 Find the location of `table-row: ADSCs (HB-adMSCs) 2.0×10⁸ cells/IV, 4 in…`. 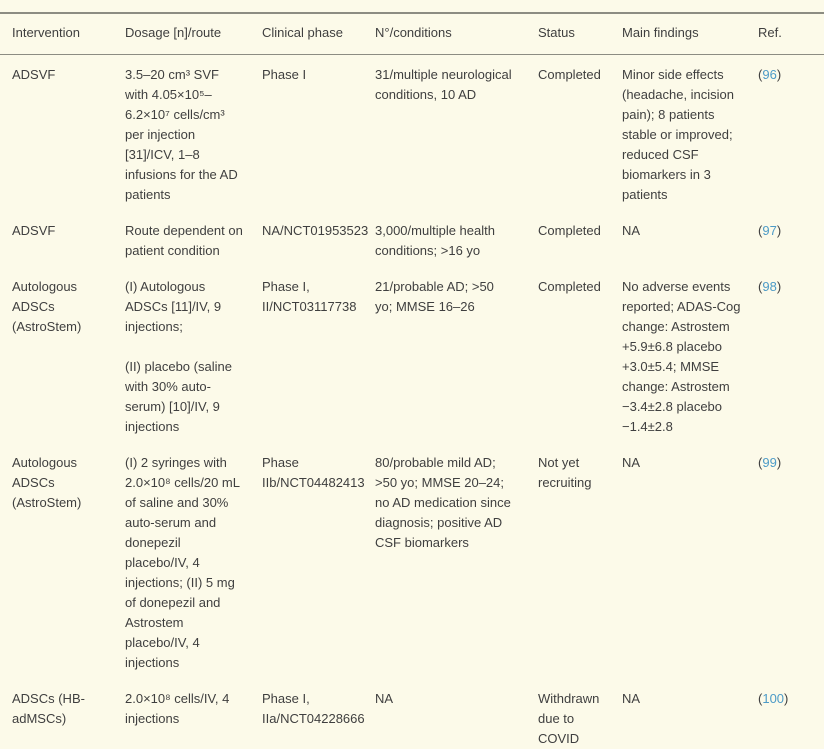

table-row: ADSCs (HB-adMSCs) 2.0×10⁸ cells/IV, 4 in… is located at coordinates (412, 711).